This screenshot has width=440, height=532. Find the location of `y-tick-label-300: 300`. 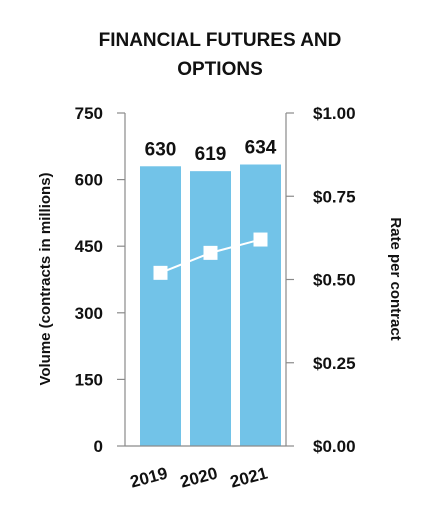

y-tick-label-300: 300 is located at coordinates (89, 313).